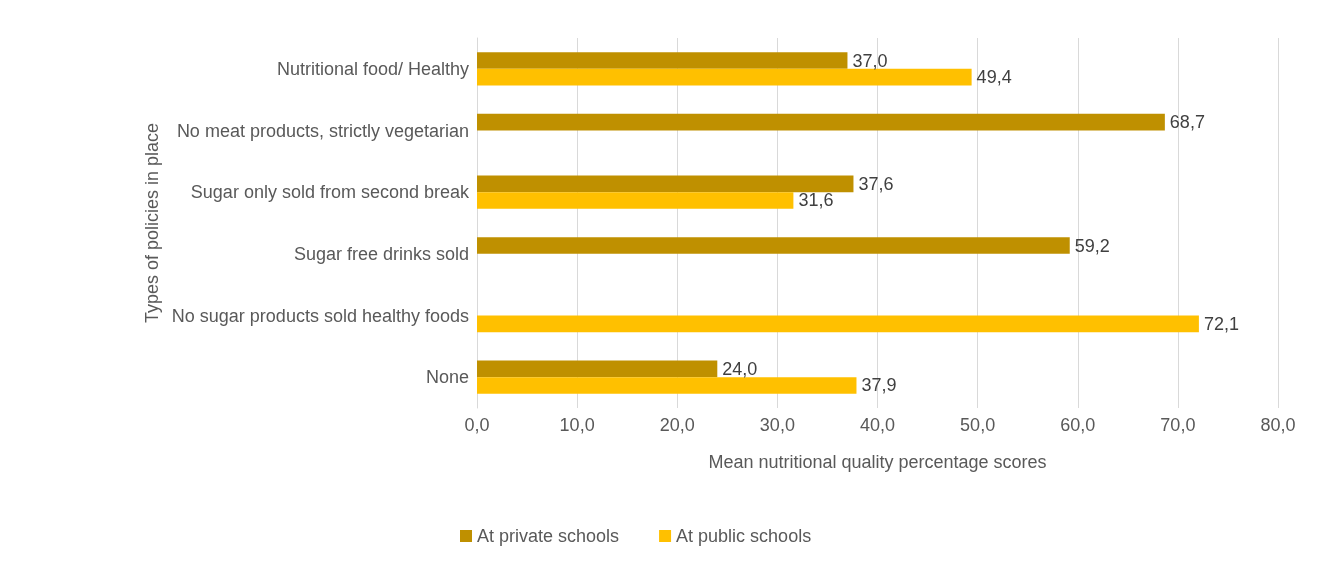 The height and width of the screenshot is (568, 1323). I want to click on legend-label: At private schools, so click(548, 536).